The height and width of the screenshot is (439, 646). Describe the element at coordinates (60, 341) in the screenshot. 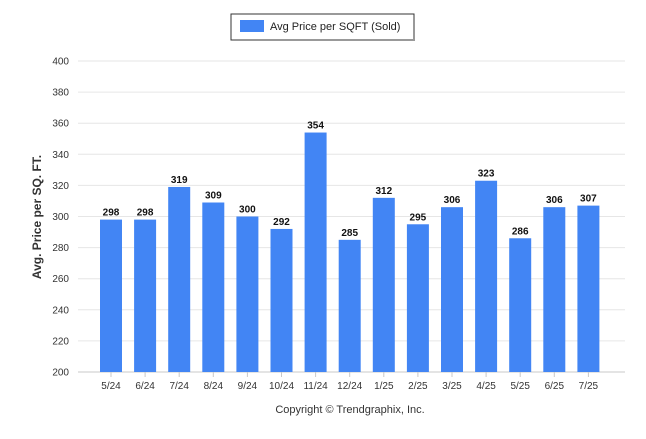

I see `y-tick-label: 220` at that location.